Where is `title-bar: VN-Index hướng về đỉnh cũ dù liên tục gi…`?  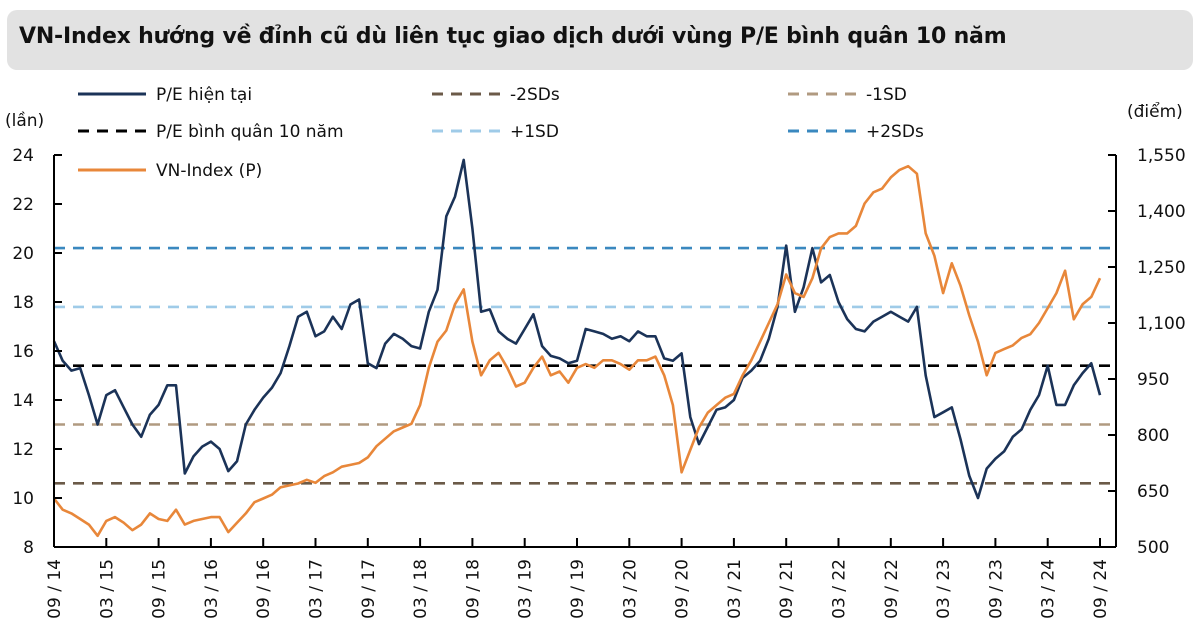 title-bar: VN-Index hướng về đỉnh cũ dù liên tục gi… is located at coordinates (600, 40).